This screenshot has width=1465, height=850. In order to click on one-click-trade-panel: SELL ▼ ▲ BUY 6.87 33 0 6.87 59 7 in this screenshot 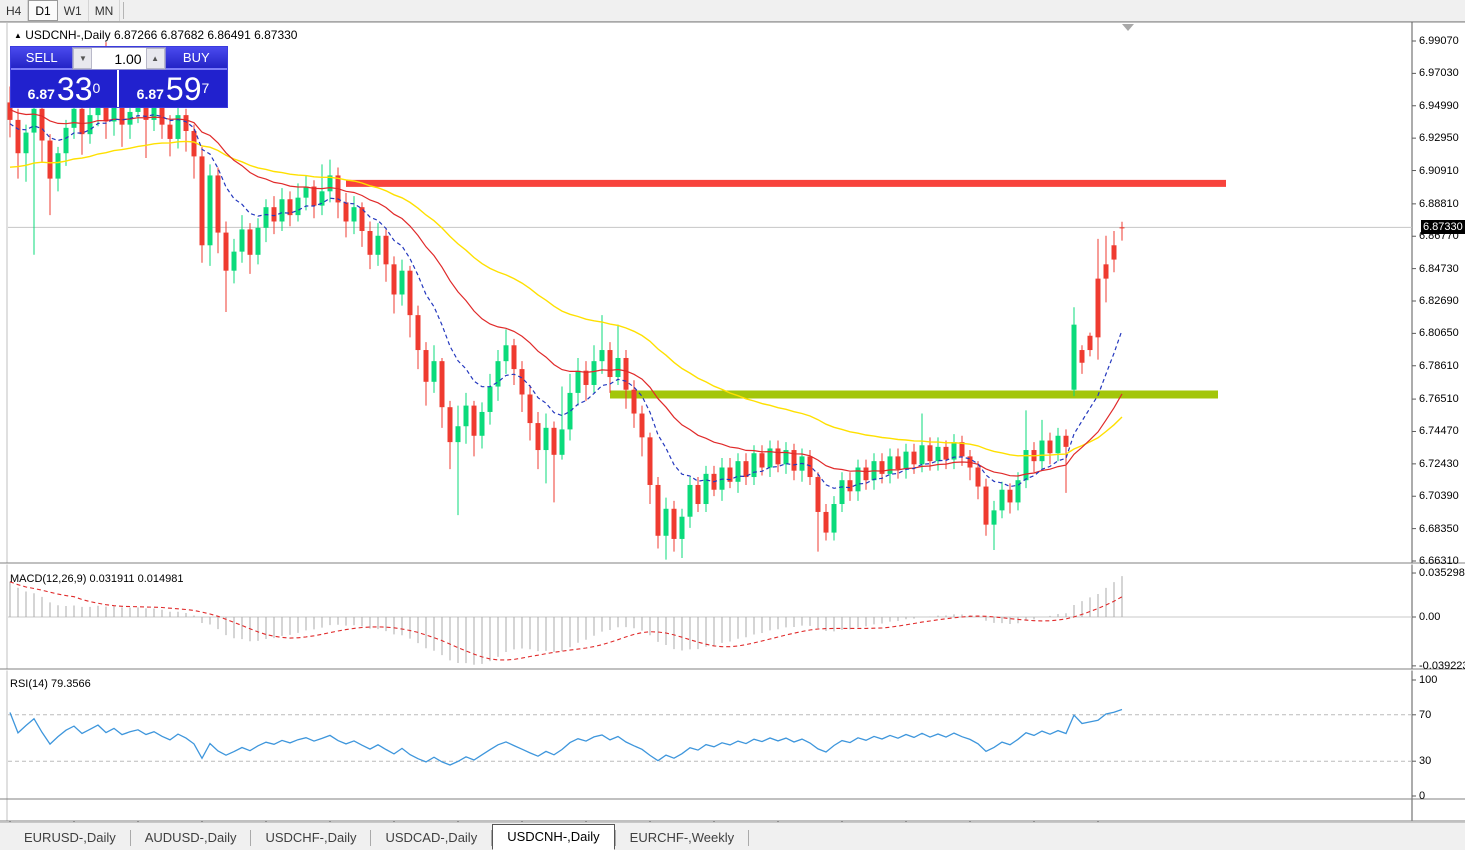, I will do `click(119, 77)`.